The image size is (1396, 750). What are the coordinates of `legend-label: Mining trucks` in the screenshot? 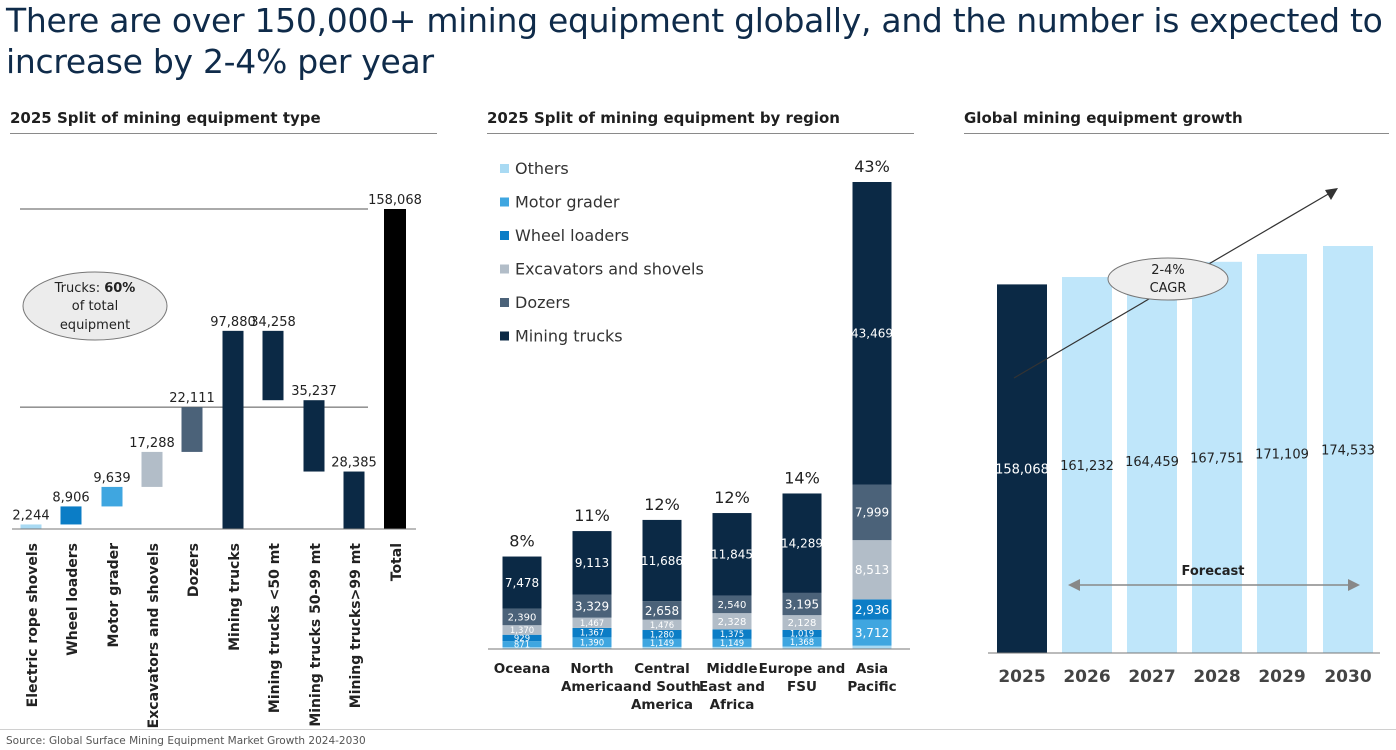 It's located at (569, 336).